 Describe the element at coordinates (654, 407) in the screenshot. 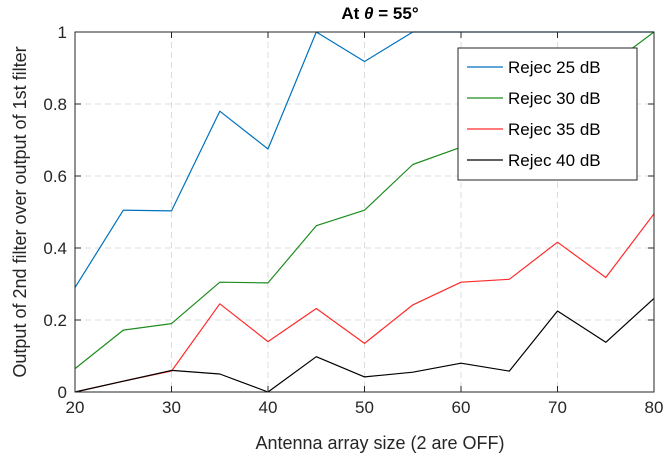

I see `x-tick-label: 80` at that location.